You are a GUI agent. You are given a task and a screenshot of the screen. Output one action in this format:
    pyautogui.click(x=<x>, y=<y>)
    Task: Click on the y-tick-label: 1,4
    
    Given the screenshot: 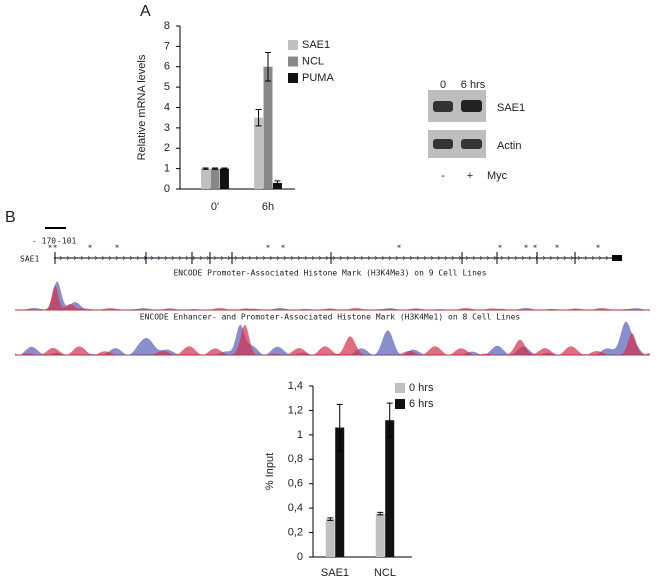 What is the action you would take?
    pyautogui.click(x=295, y=386)
    